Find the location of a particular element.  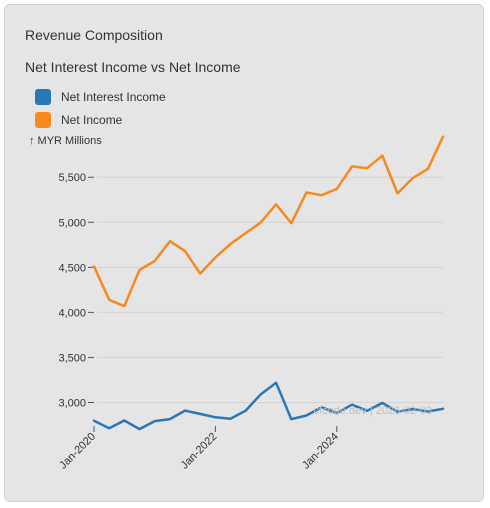

legend: Net Interest Income Net Income is located at coordinates (100, 108).